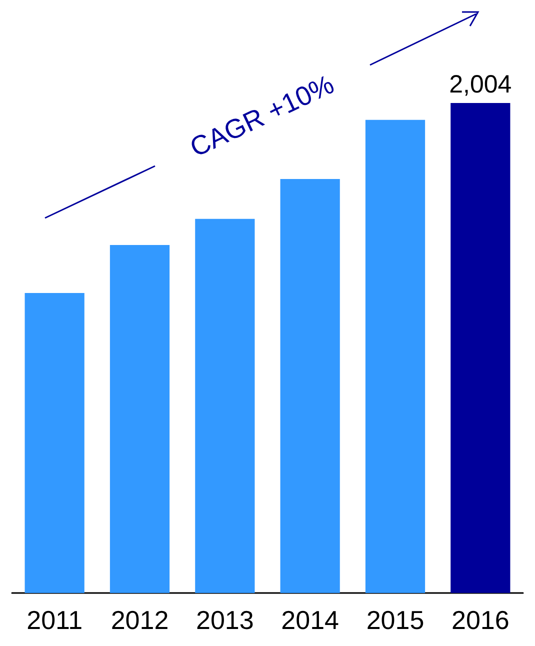 Image resolution: width=535 pixels, height=646 pixels. I want to click on x-tick-label: 2014, so click(310, 620).